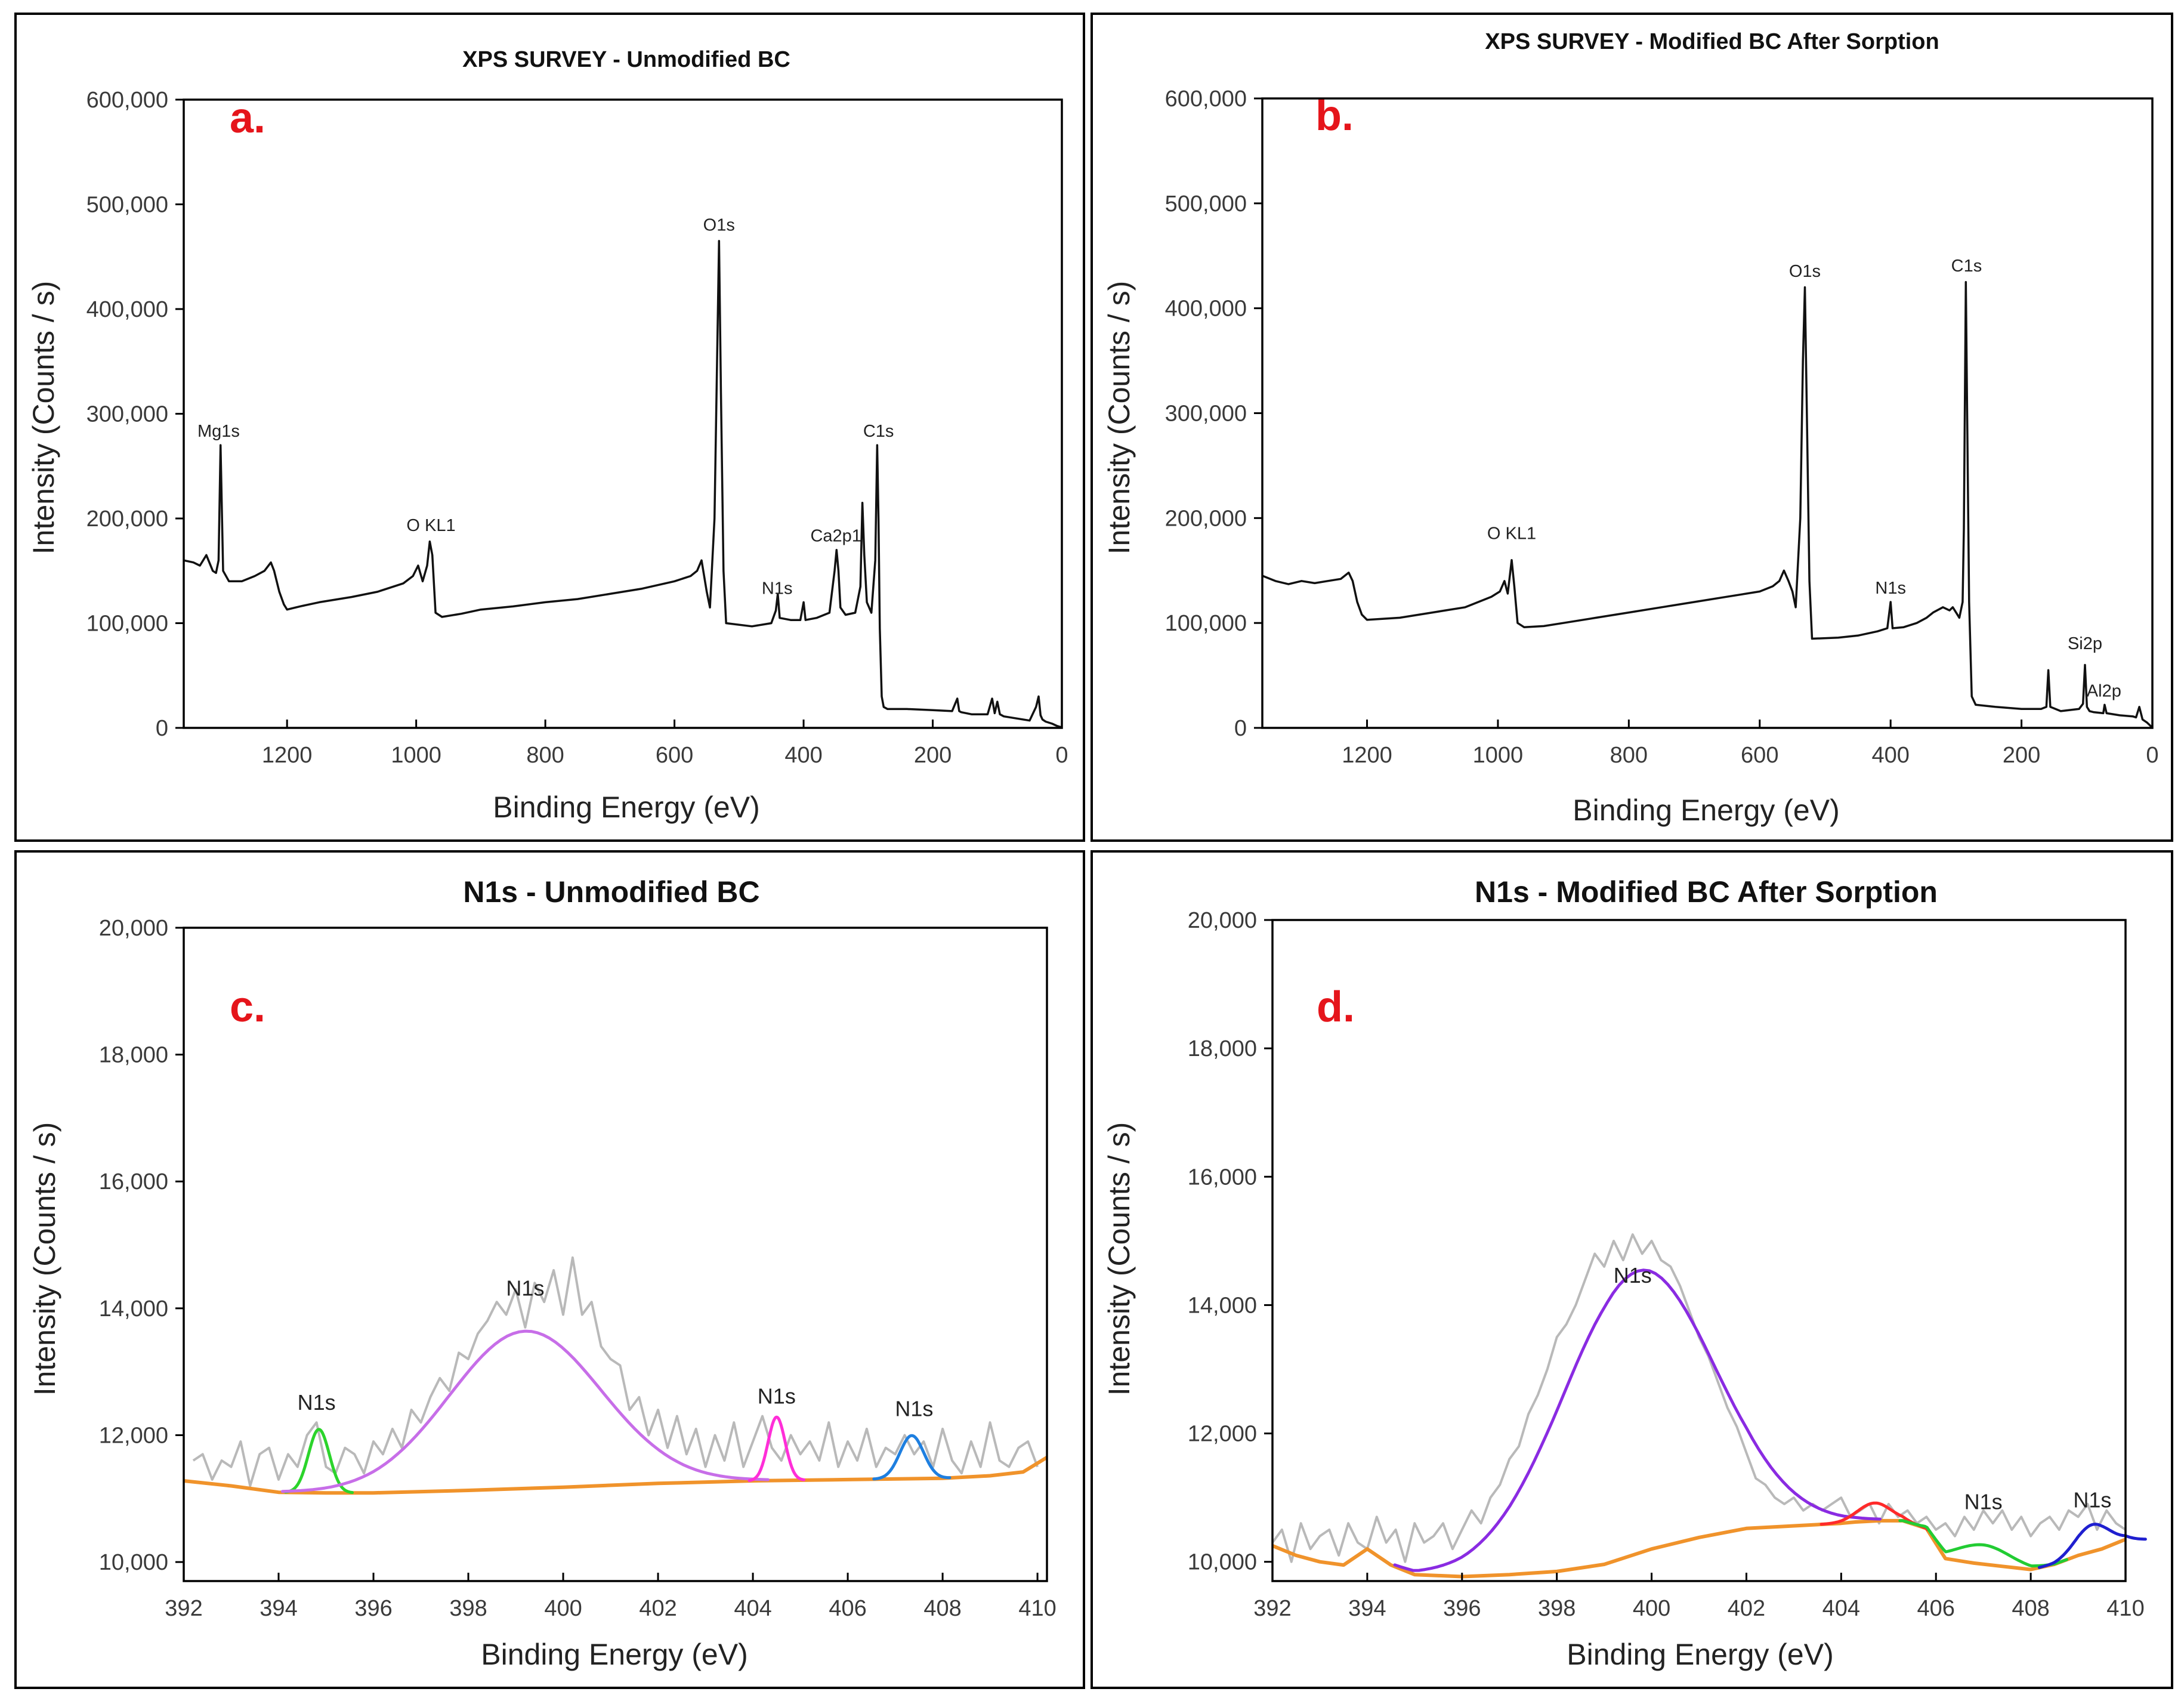 The height and width of the screenshot is (1698, 2184). What do you see at coordinates (431, 525) in the screenshot?
I see `panel-a-peak-annotation: O KL1` at bounding box center [431, 525].